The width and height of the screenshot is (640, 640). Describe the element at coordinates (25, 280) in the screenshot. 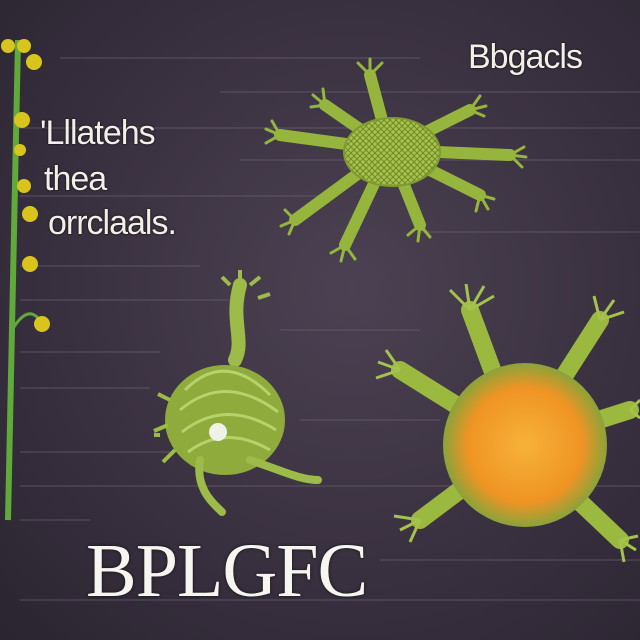

I see `plant-stem` at that location.